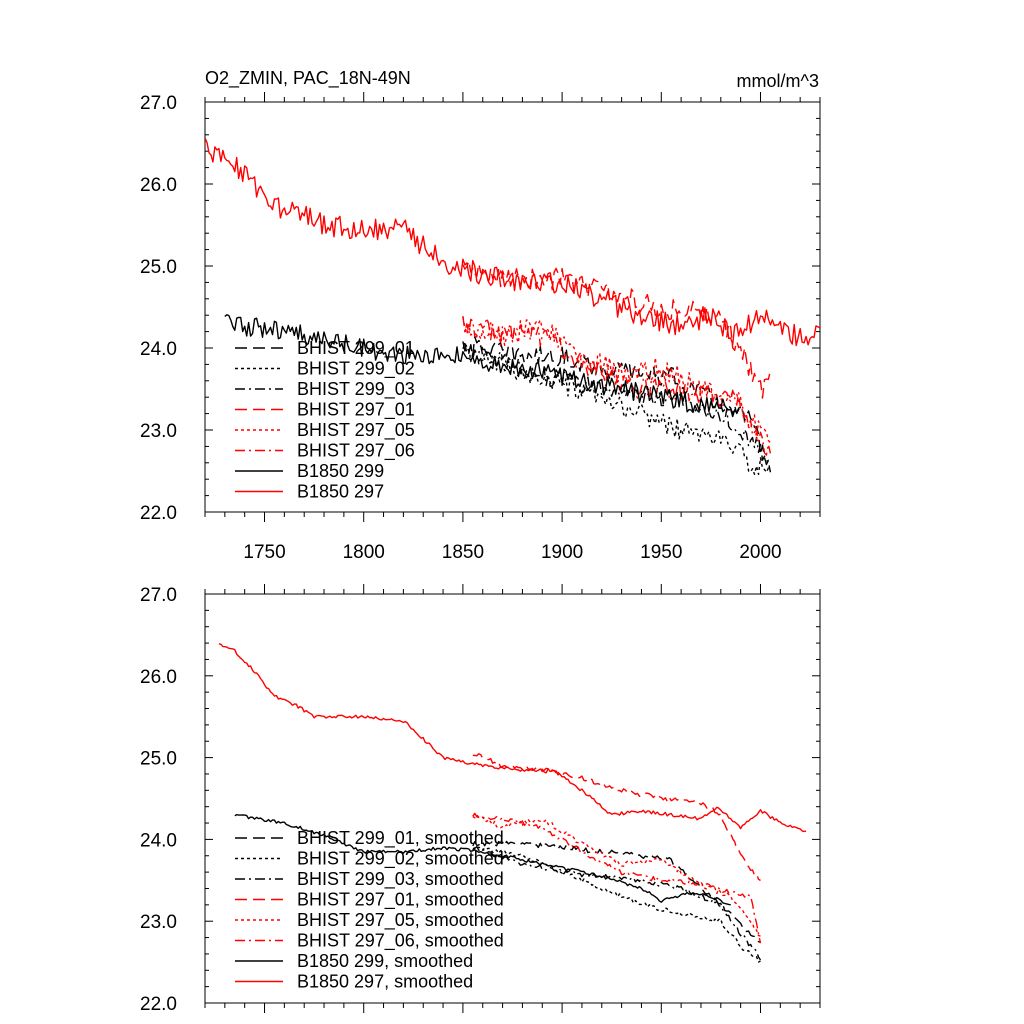 The image size is (1024, 1024). Describe the element at coordinates (400, 859) in the screenshot. I see `legend-label: BHIST 299_02, smoothed` at that location.